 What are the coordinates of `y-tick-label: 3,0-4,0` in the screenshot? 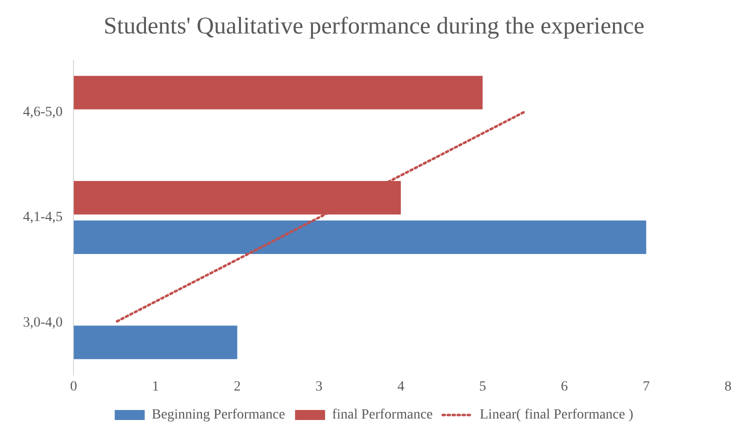 It's located at (42, 322).